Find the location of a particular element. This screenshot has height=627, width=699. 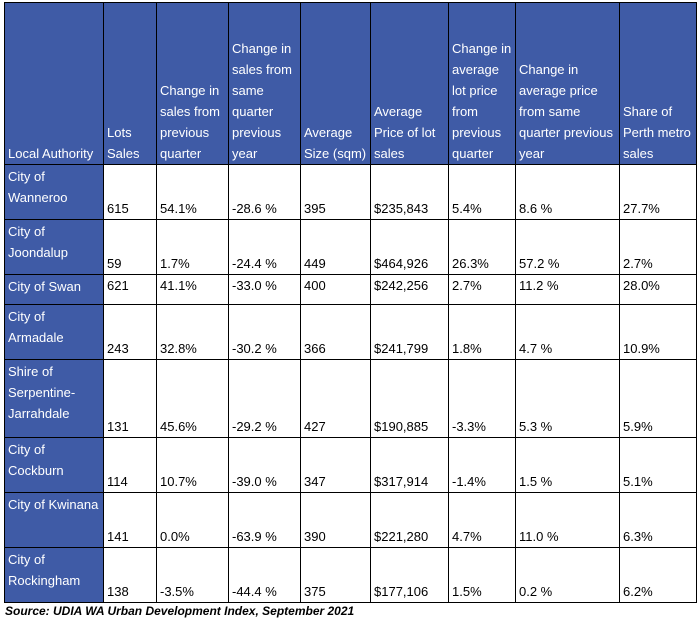

cell-lots-sales: 621 is located at coordinates (130, 289).